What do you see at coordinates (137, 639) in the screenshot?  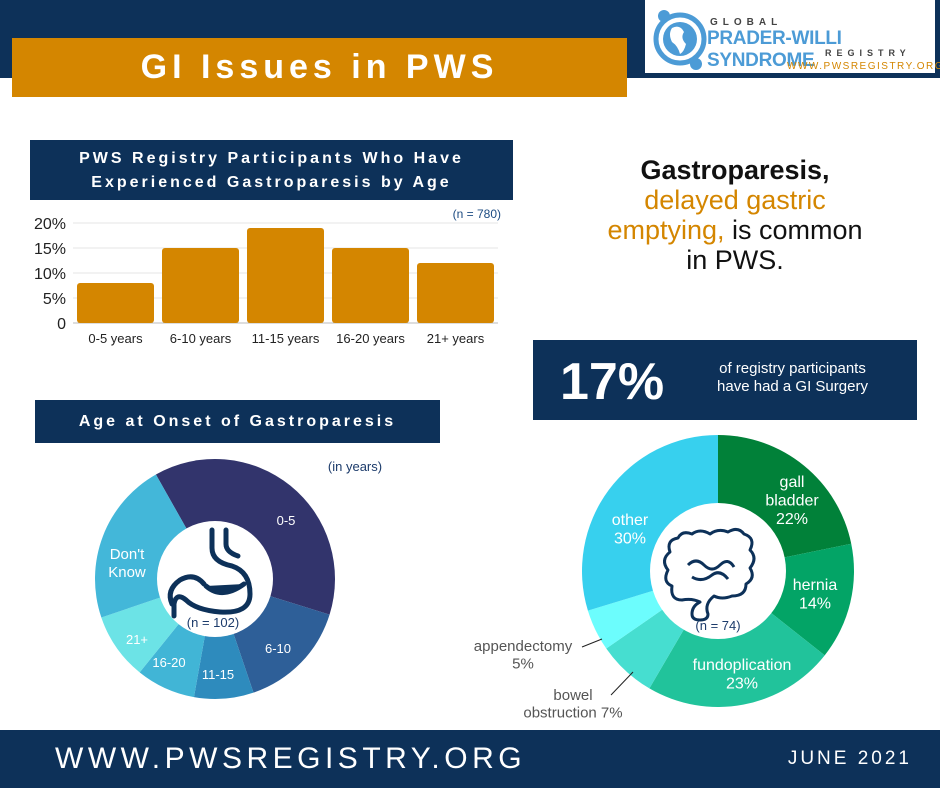 I see `slice-label-4: 21+` at bounding box center [137, 639].